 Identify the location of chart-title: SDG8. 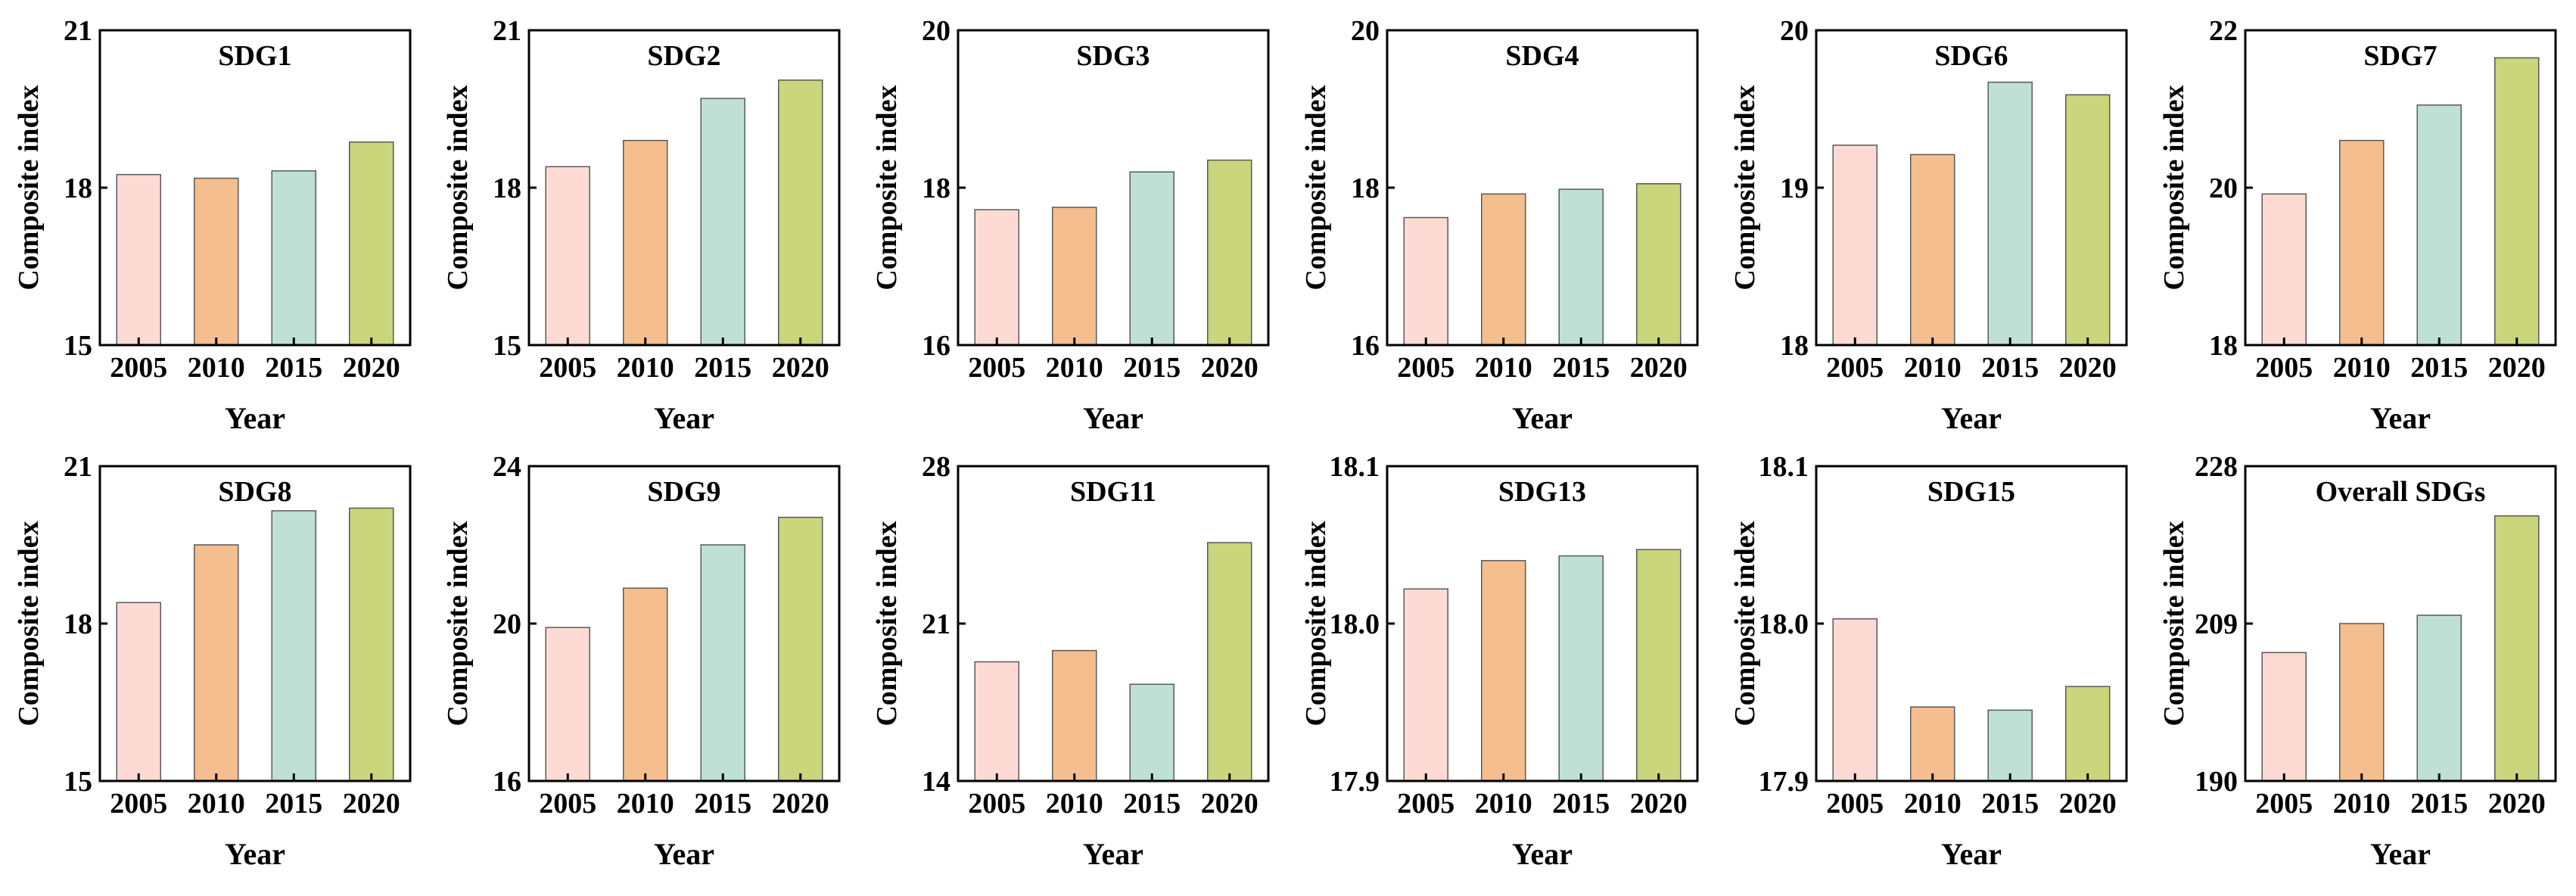
(255, 492).